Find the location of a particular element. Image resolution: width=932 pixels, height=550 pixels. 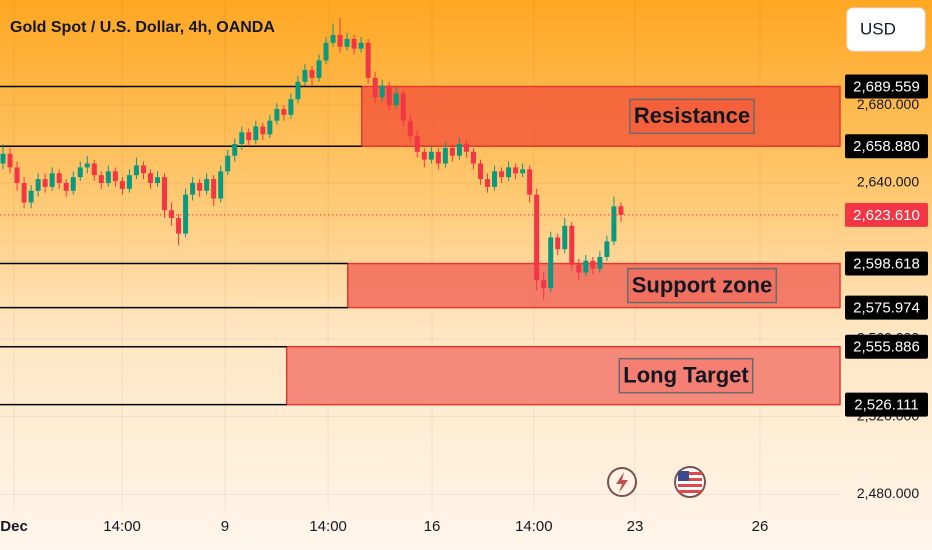

price-label: 2,598.618 is located at coordinates (886, 263).